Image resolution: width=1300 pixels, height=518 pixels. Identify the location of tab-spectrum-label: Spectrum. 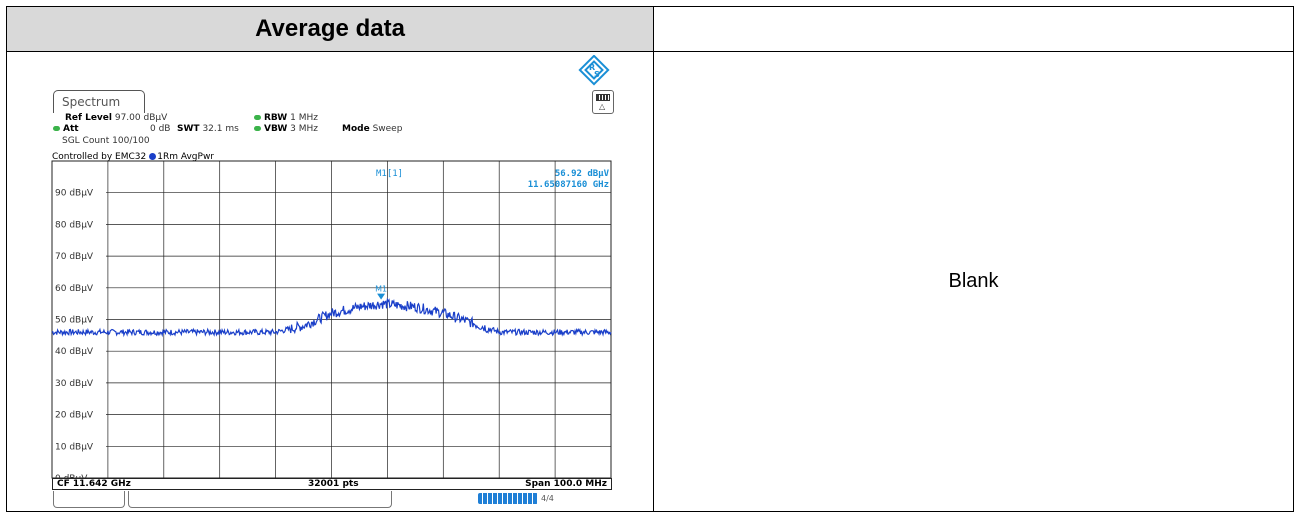
(91, 102).